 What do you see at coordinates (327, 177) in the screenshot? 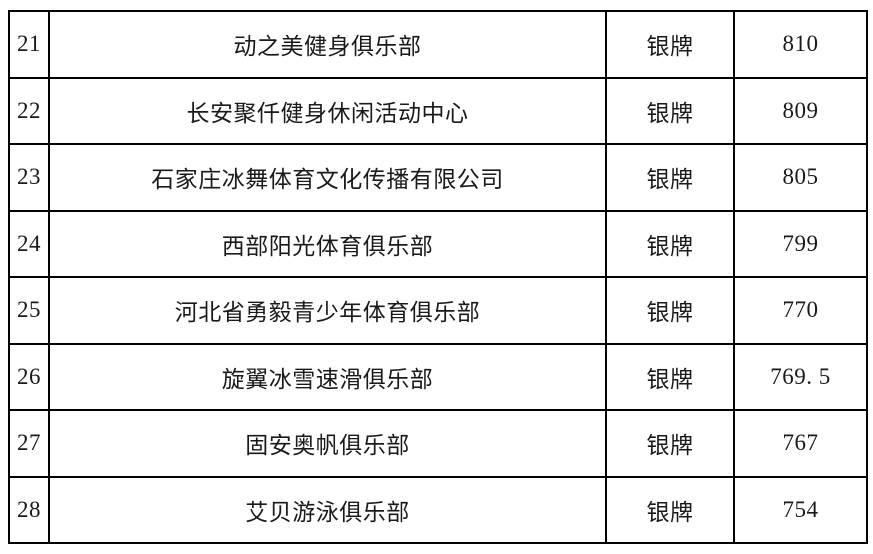
I see `club-name-cell: 石家庄冰舞体育文化传播有限公司` at bounding box center [327, 177].